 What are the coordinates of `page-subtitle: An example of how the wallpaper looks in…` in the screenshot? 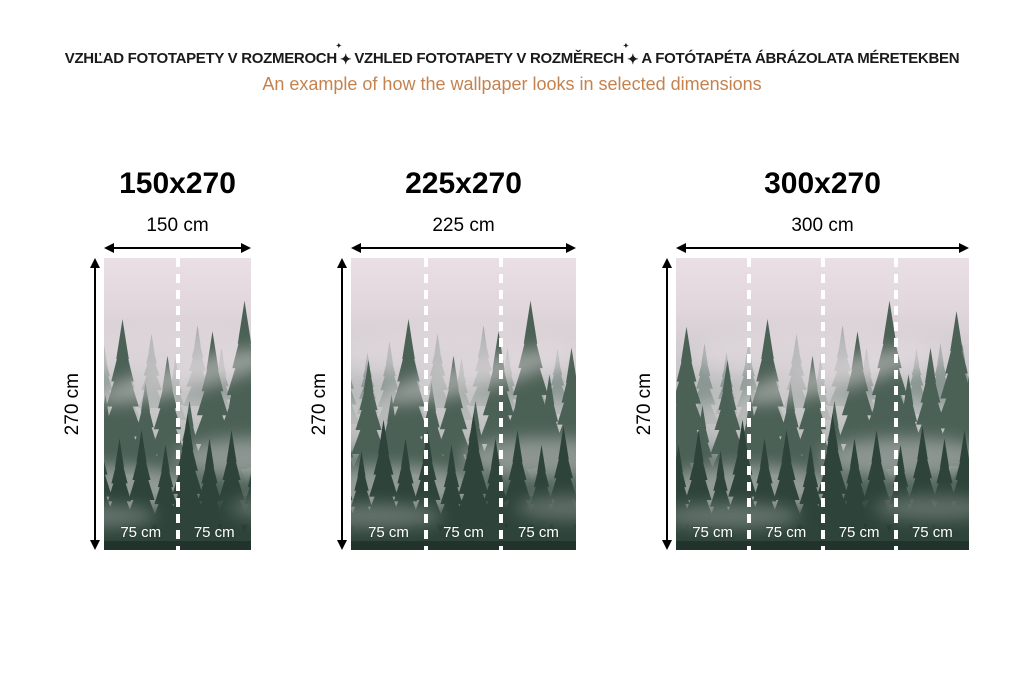 It's located at (512, 84).